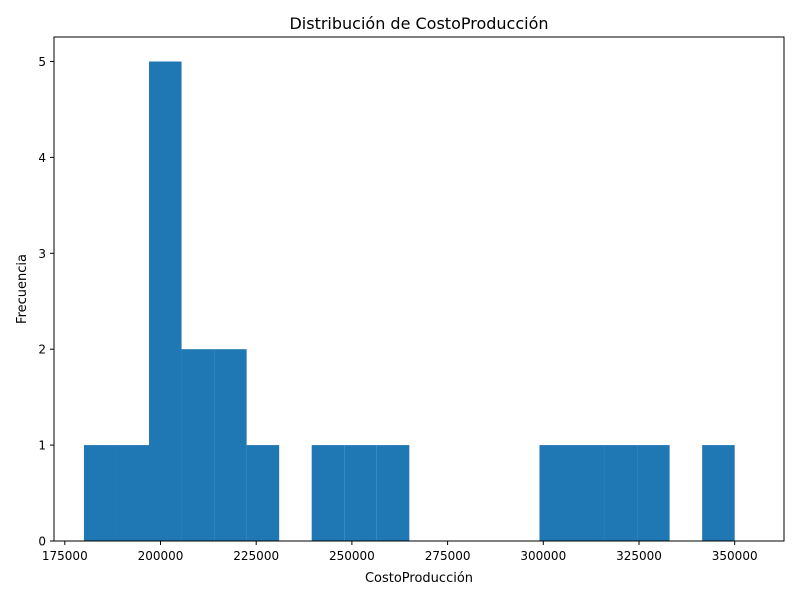 The image size is (800, 604). I want to click on x-tick-label-0: 175000, so click(65, 556).